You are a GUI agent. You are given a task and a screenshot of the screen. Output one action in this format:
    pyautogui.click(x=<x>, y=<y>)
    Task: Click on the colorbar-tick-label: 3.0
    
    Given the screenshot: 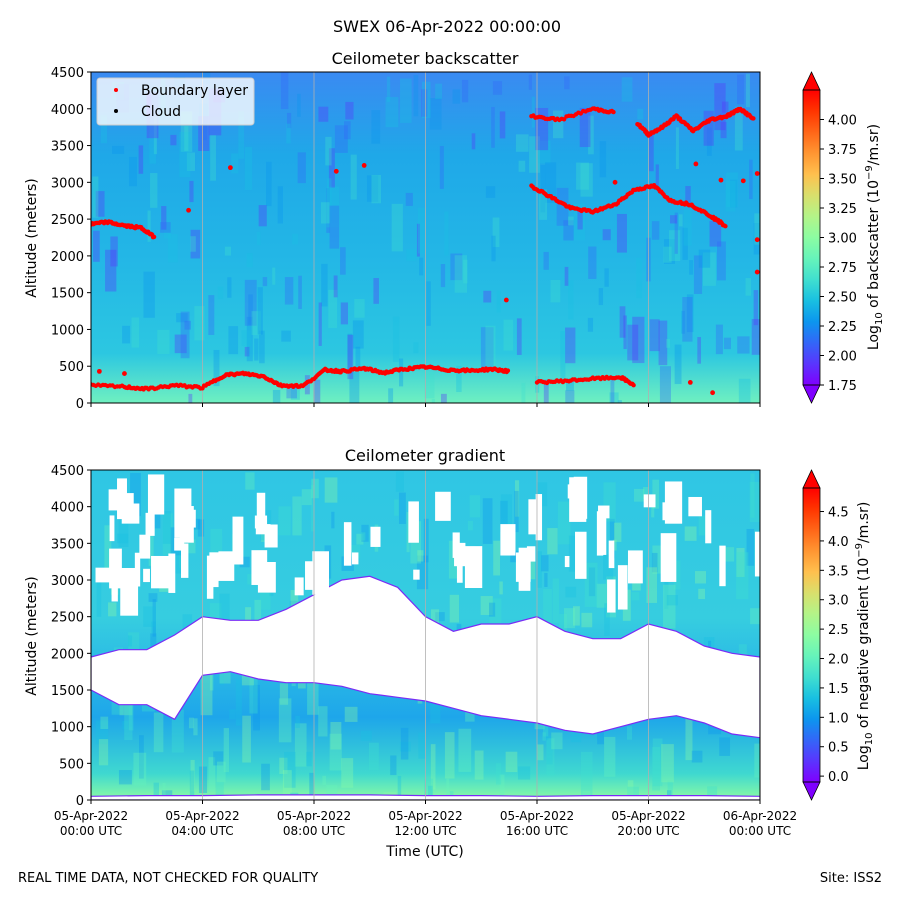 What is the action you would take?
    pyautogui.click(x=838, y=601)
    